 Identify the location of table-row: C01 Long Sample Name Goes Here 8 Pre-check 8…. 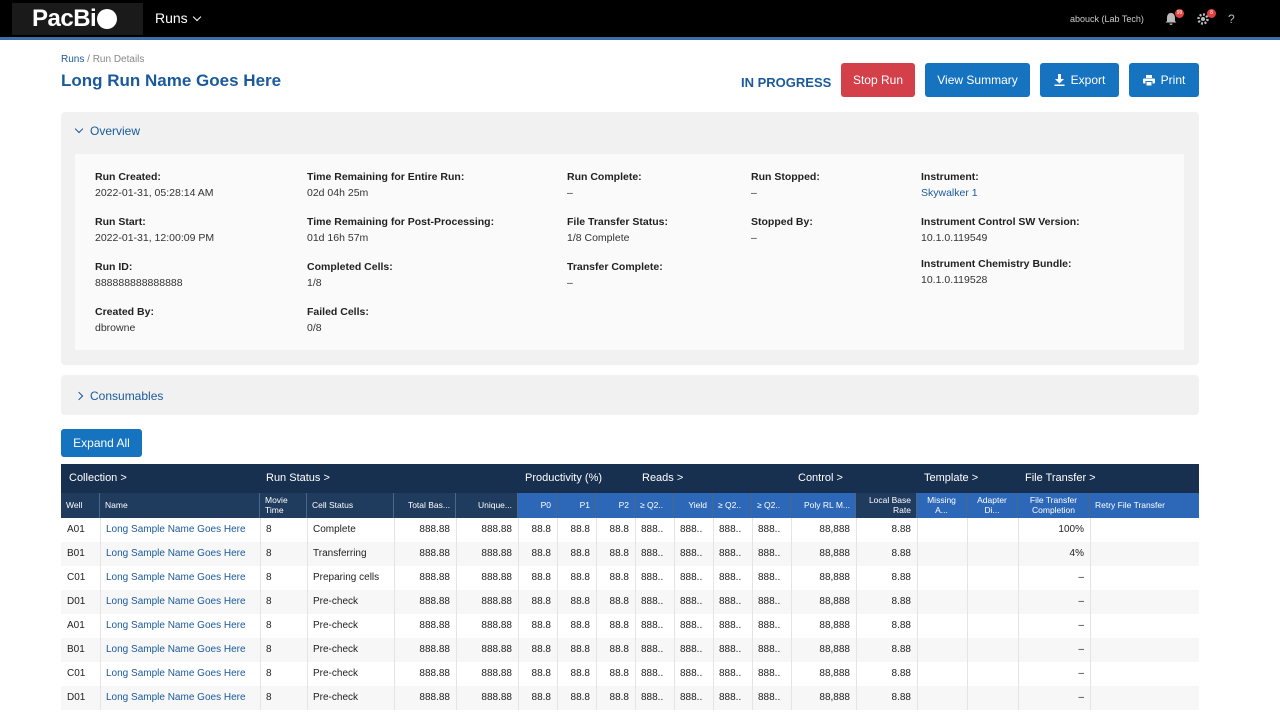
(630, 674).